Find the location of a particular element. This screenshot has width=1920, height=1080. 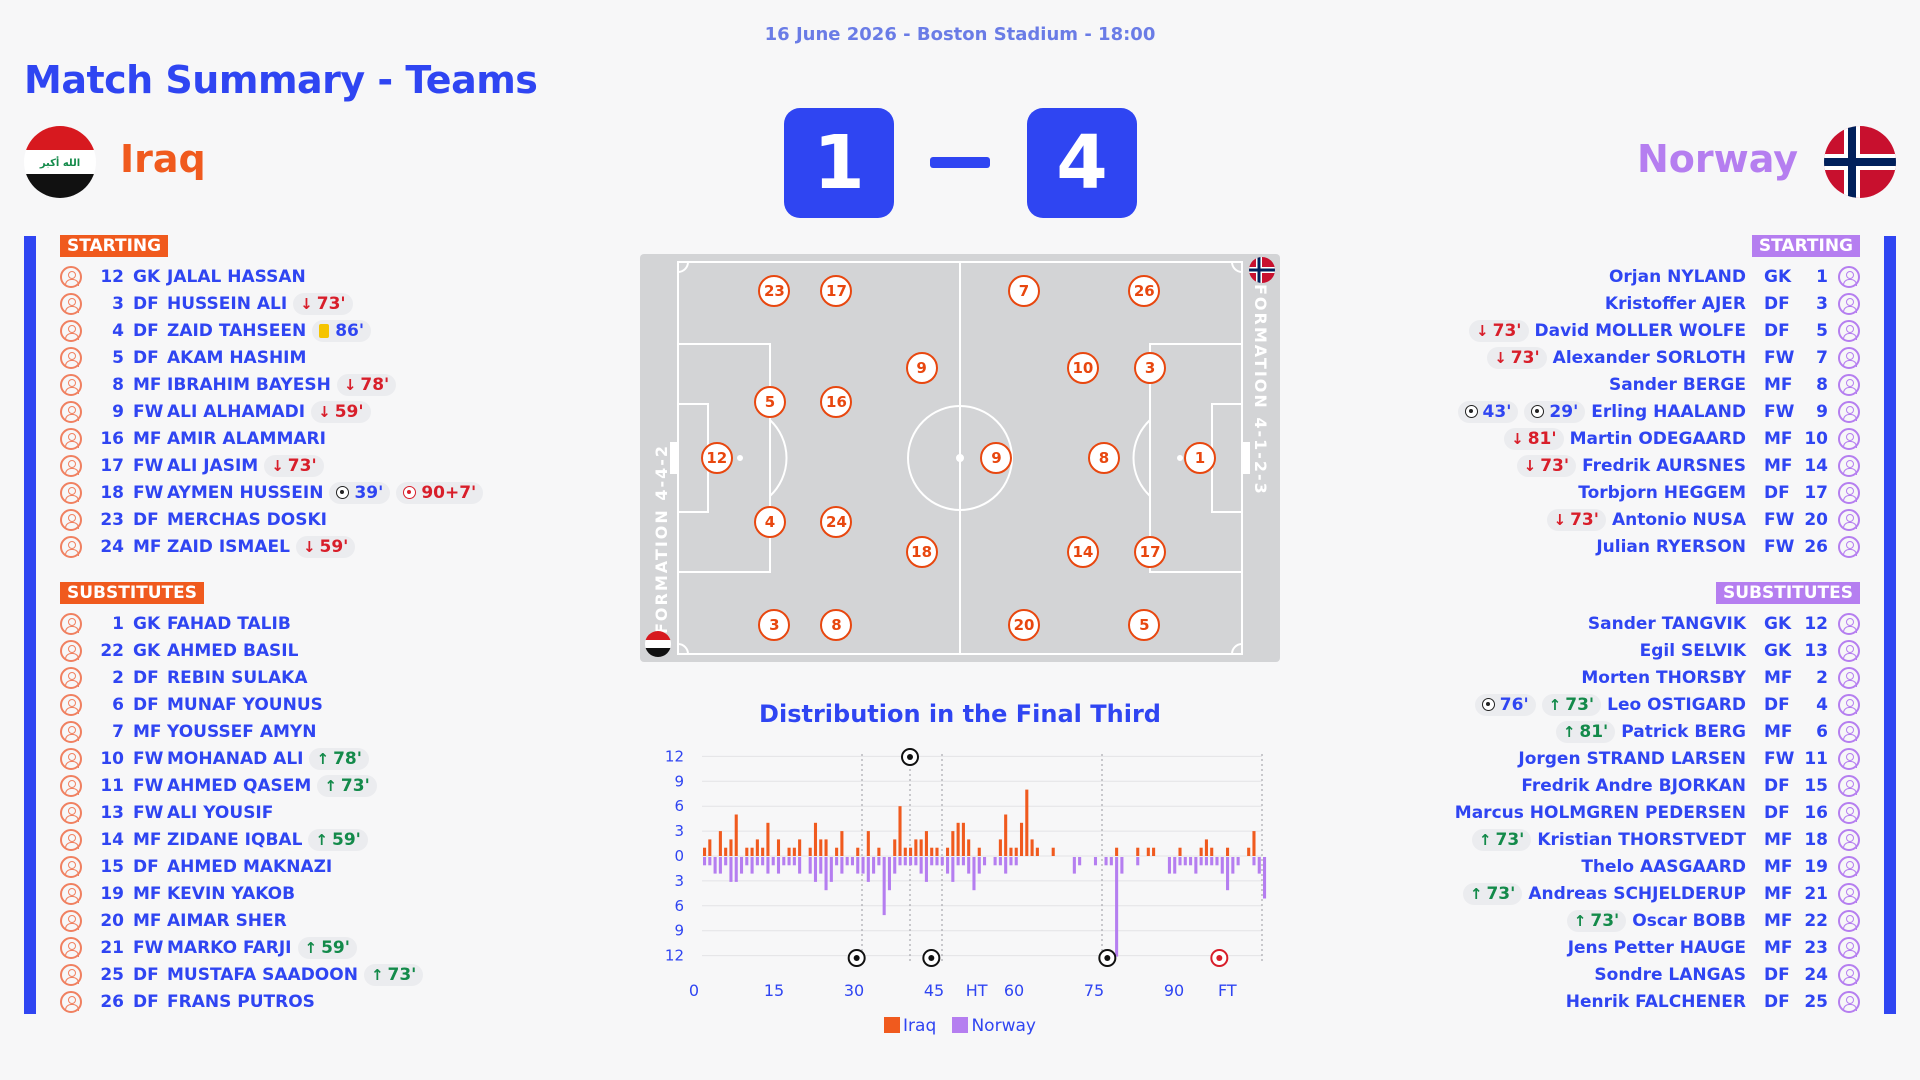

player-row: Fredrik Andre BJORKAN DF 15 is located at coordinates (1580, 785).